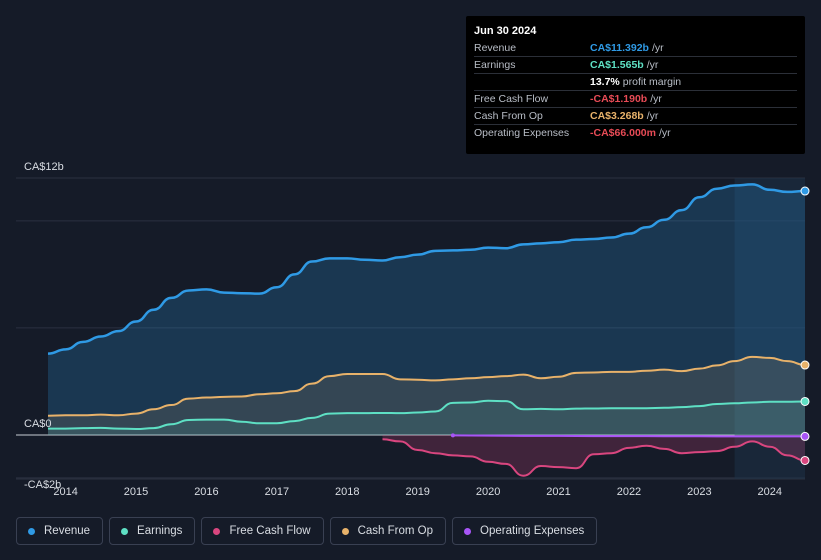 The height and width of the screenshot is (560, 821). What do you see at coordinates (136, 492) in the screenshot?
I see `x-tick-label: 2015` at bounding box center [136, 492].